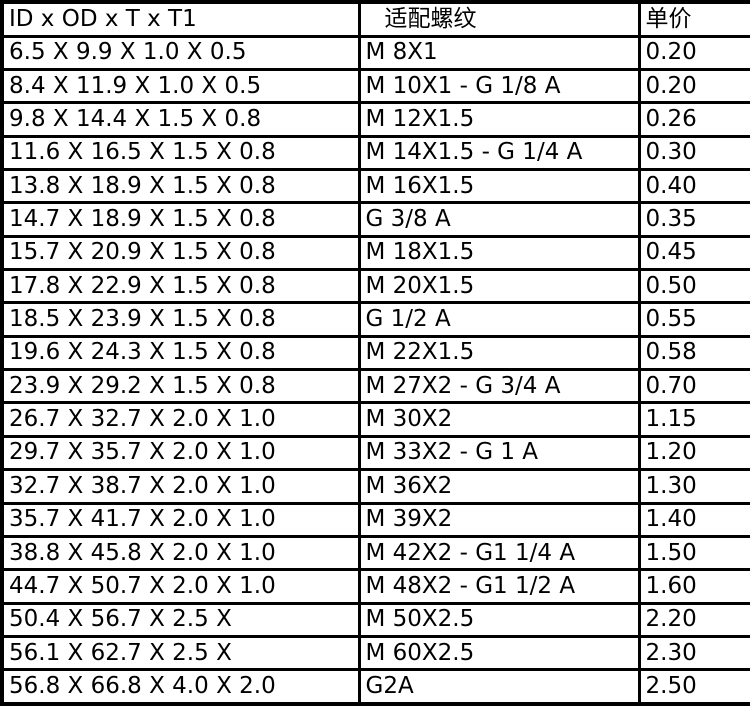 The height and width of the screenshot is (706, 750). Describe the element at coordinates (499, 586) in the screenshot. I see `cell-thread: M 48X2 - G1 1/2 A` at that location.